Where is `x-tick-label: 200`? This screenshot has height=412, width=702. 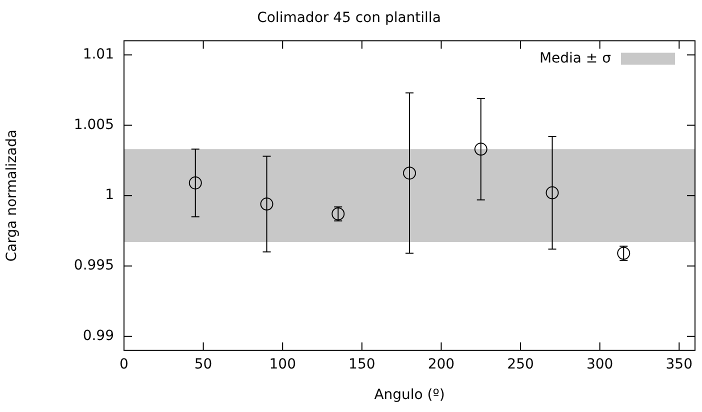 x-tick-label: 200 is located at coordinates (441, 364).